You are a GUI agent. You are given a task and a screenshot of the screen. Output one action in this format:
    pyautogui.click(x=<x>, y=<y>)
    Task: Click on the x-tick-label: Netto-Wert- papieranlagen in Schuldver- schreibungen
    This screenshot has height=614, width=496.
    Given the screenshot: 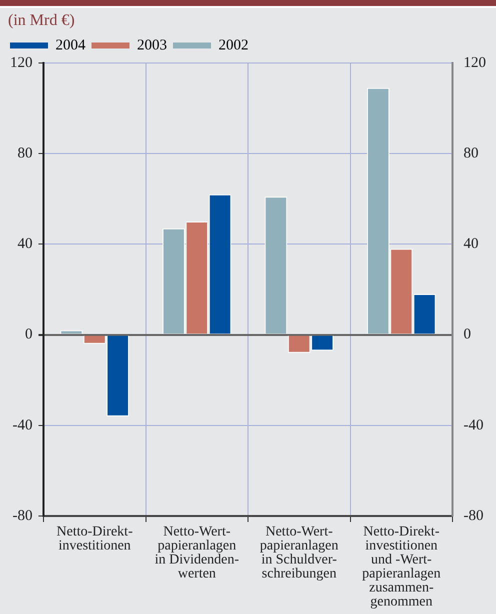 What is the action you would take?
    pyautogui.click(x=299, y=553)
    